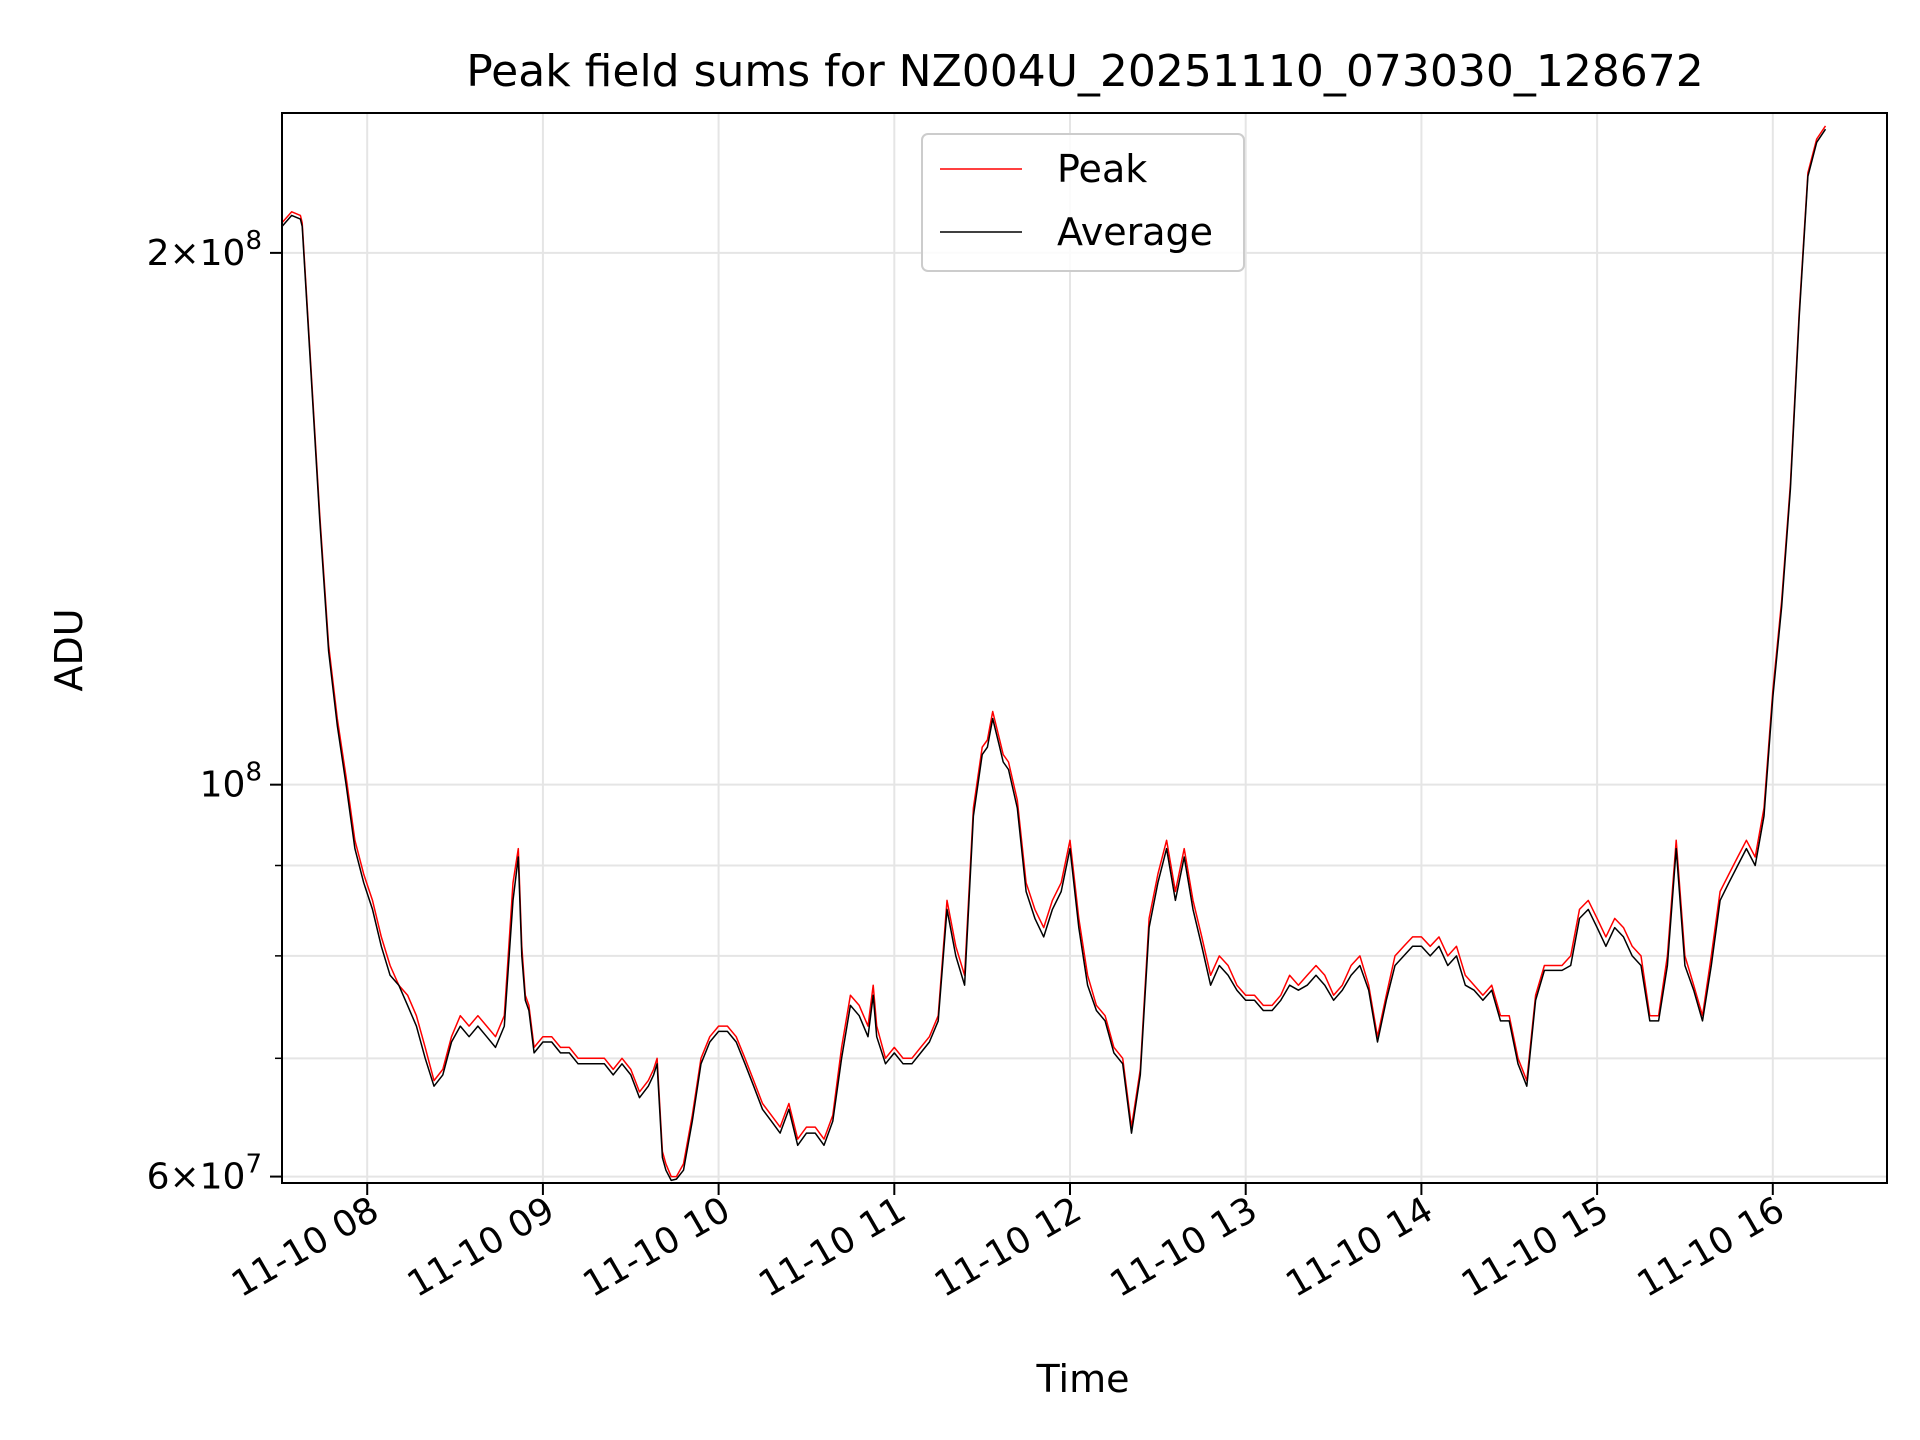  I want to click on y-tick-label: 108, so click(231, 782).